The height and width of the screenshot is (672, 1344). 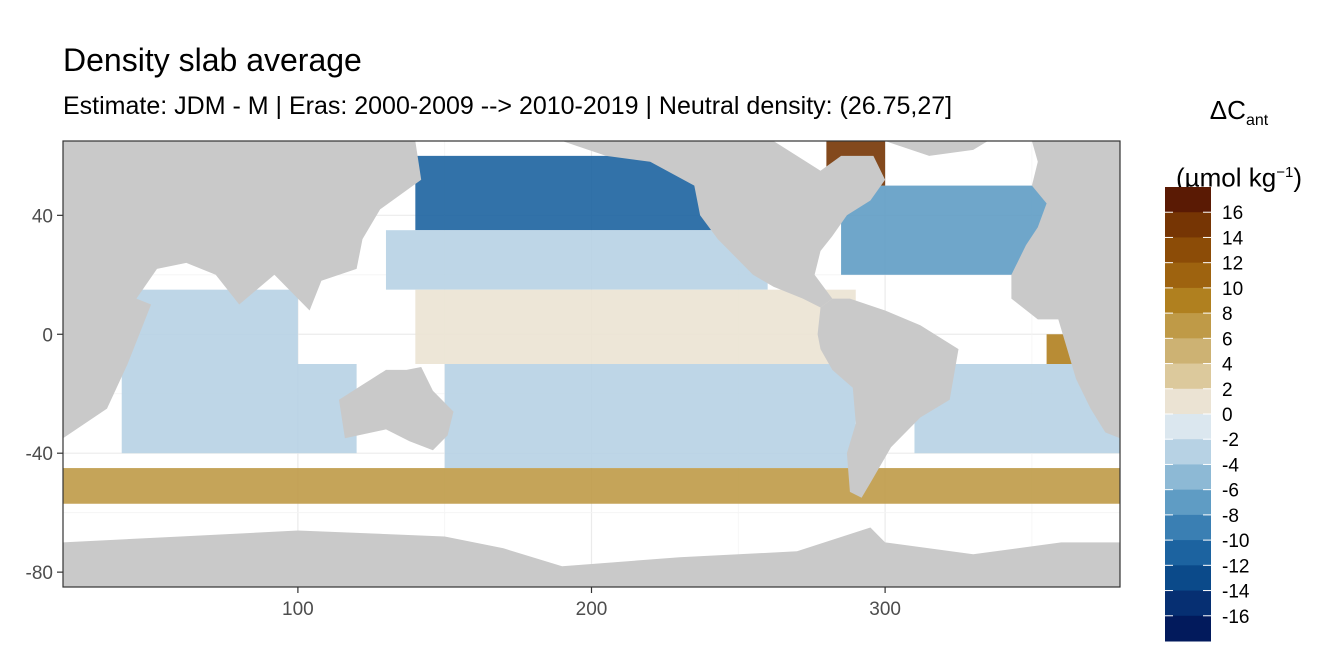 What do you see at coordinates (592, 609) in the screenshot?
I see `x-tick-label: 200` at bounding box center [592, 609].